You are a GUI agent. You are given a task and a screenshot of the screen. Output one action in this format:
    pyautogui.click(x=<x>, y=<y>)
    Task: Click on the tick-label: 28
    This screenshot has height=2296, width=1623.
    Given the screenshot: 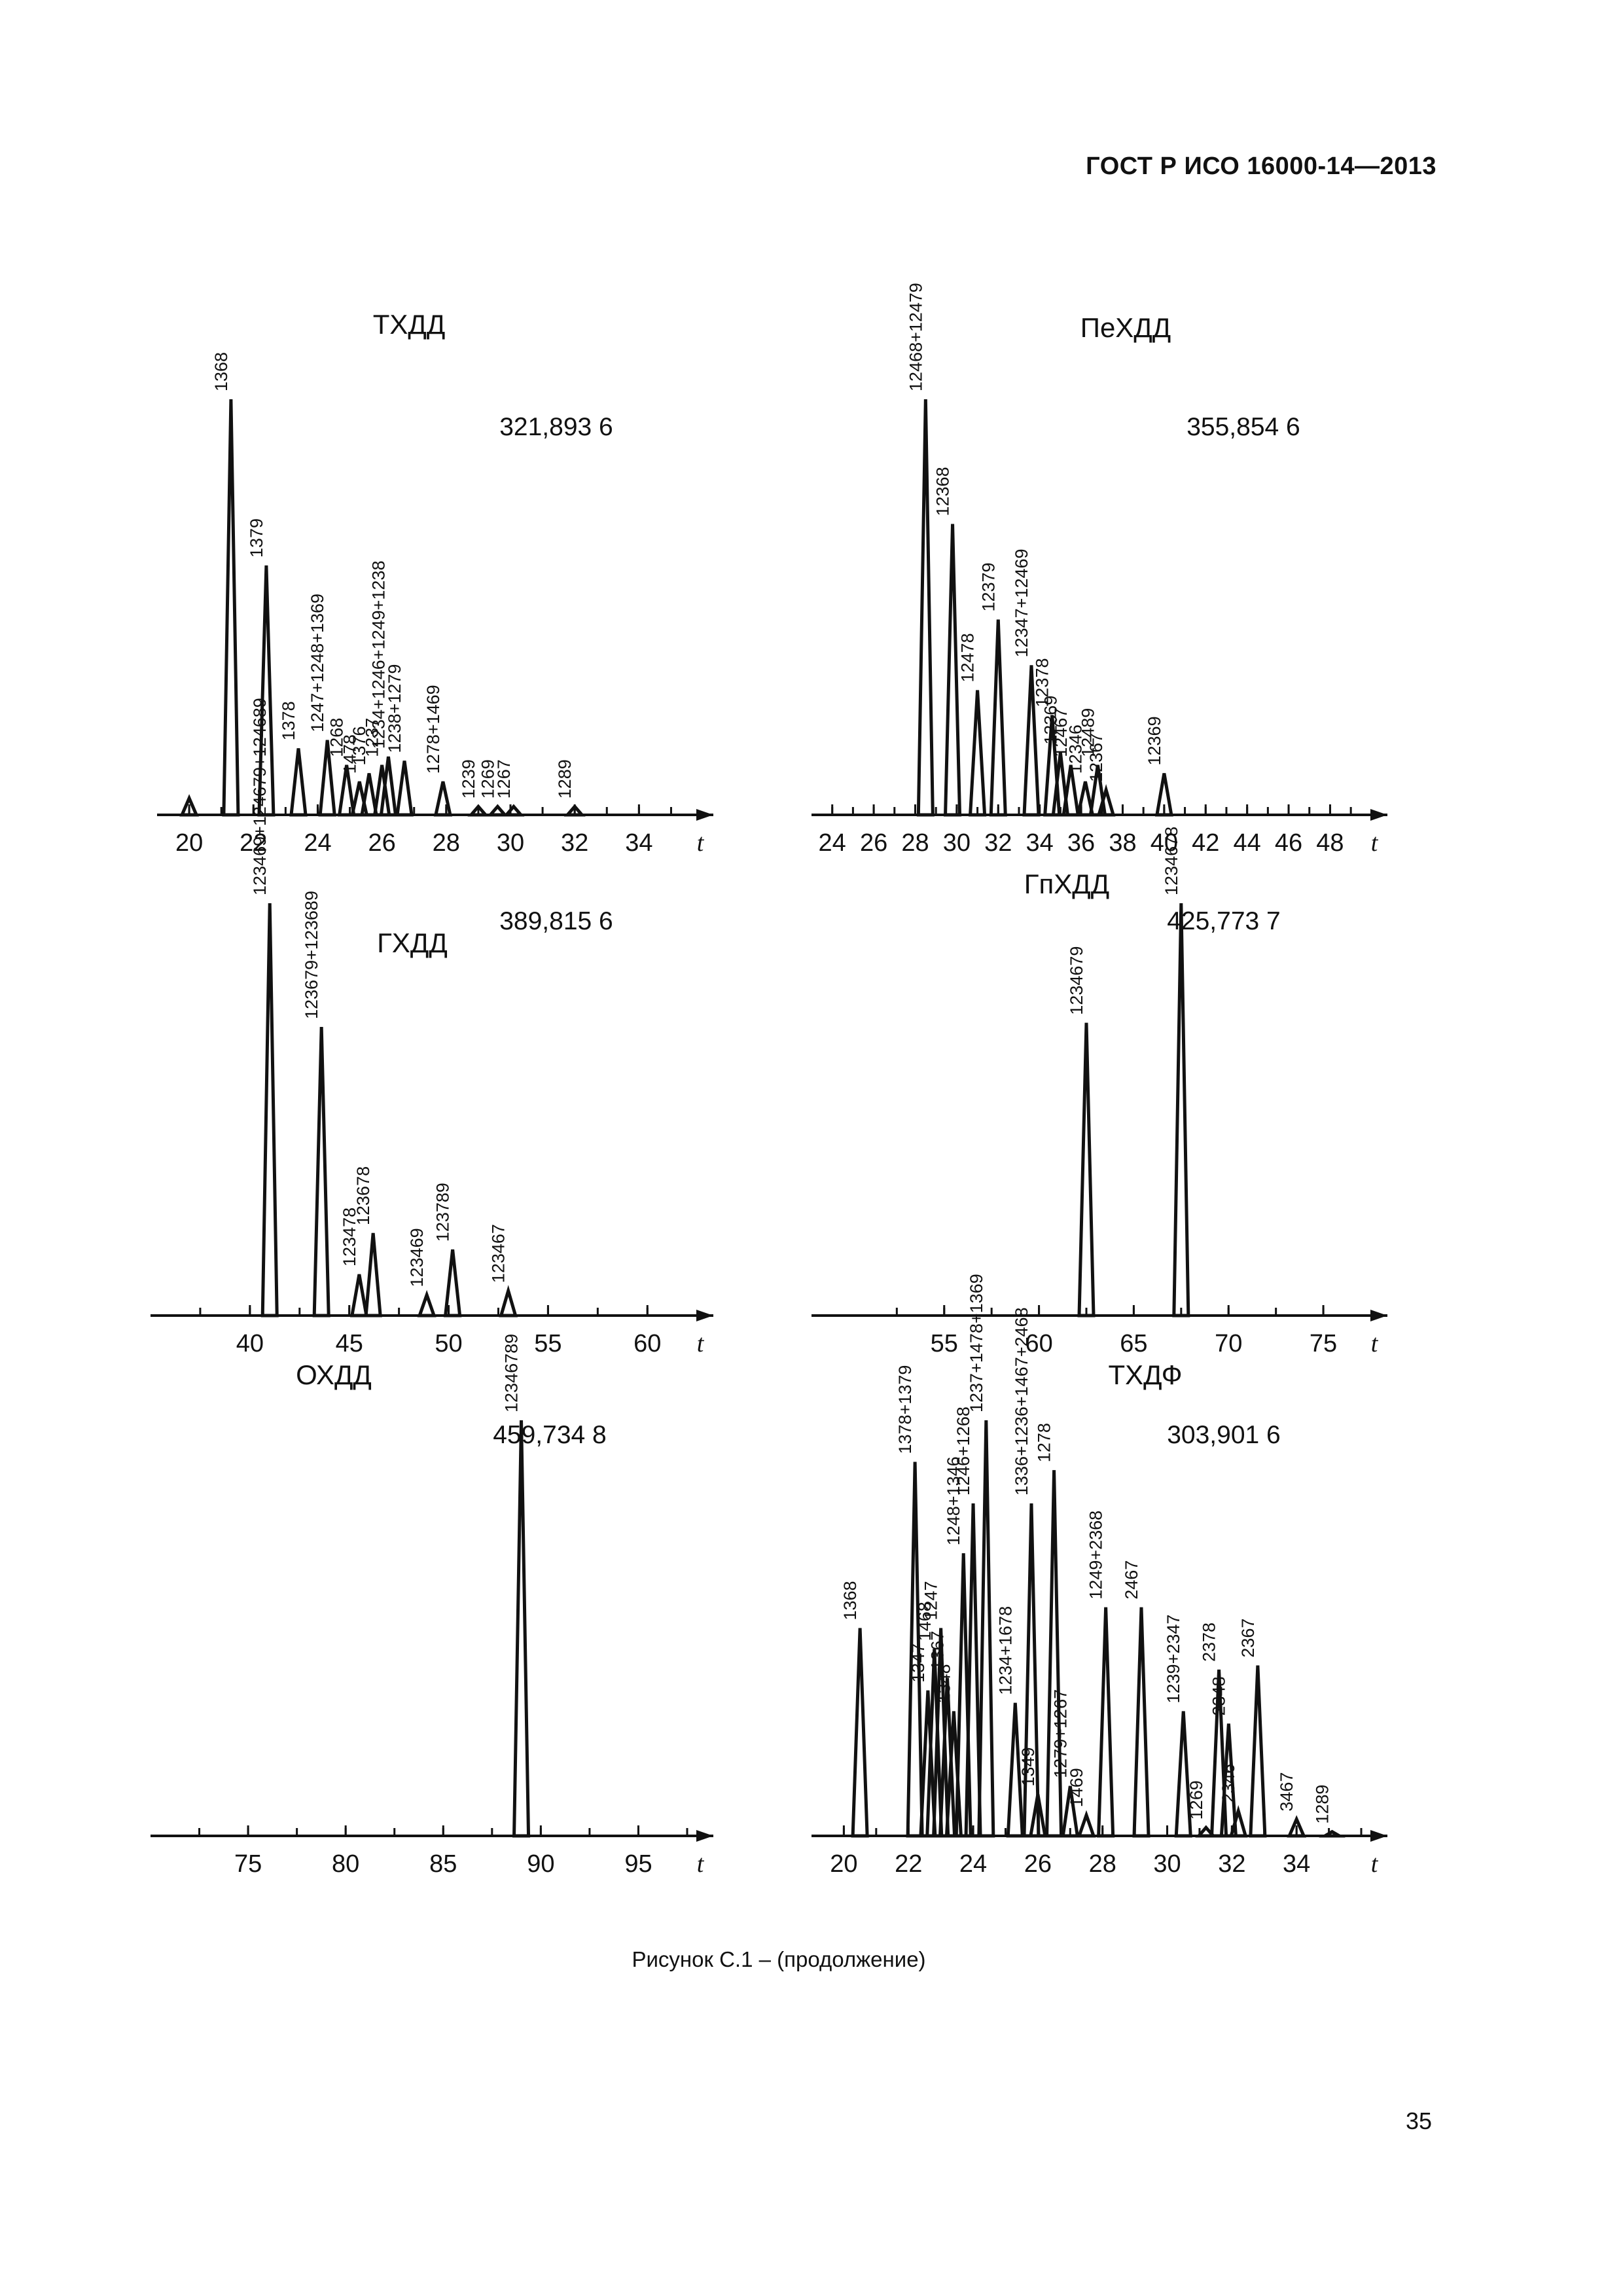 What is the action you would take?
    pyautogui.click(x=915, y=843)
    